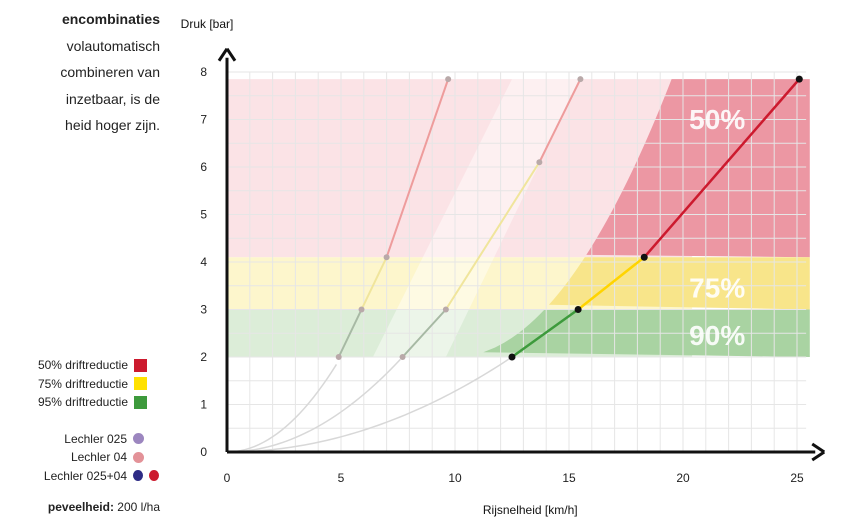 The image size is (845, 520). Describe the element at coordinates (140, 384) in the screenshot. I see `yellow-swatch-icon` at that location.